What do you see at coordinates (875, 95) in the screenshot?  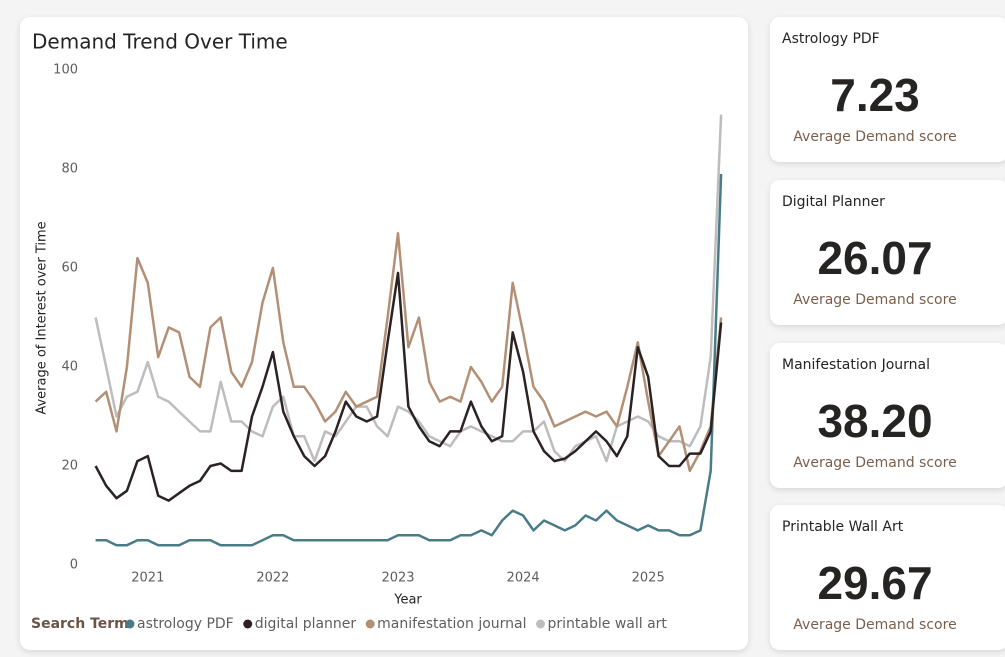 I see `kpi-value: 7.23` at bounding box center [875, 95].